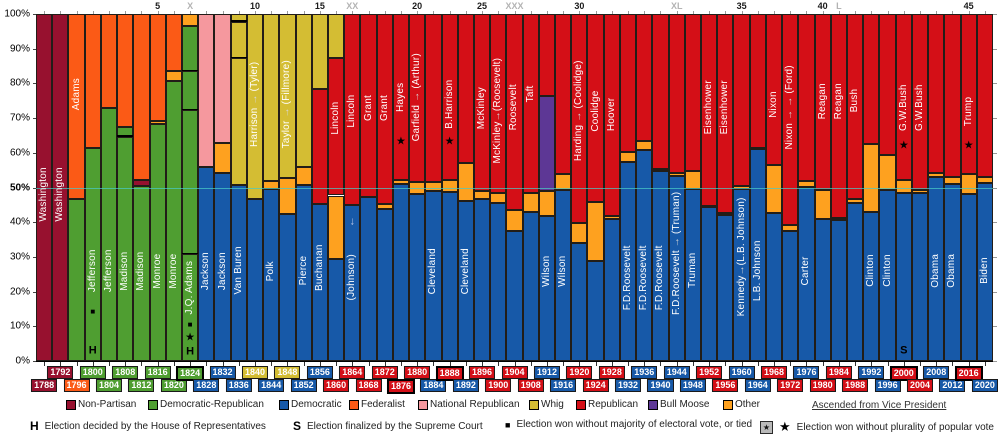 The height and width of the screenshot is (443, 1000). Describe the element at coordinates (741, 187) in the screenshot. I see `election-bar-1960: Kennedy→(L.B. Johnson)` at that location.